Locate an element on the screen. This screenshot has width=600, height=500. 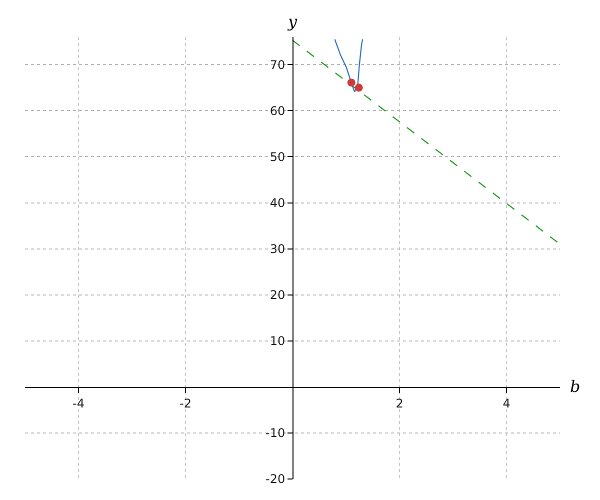
x-tick-label: 2 is located at coordinates (400, 403).